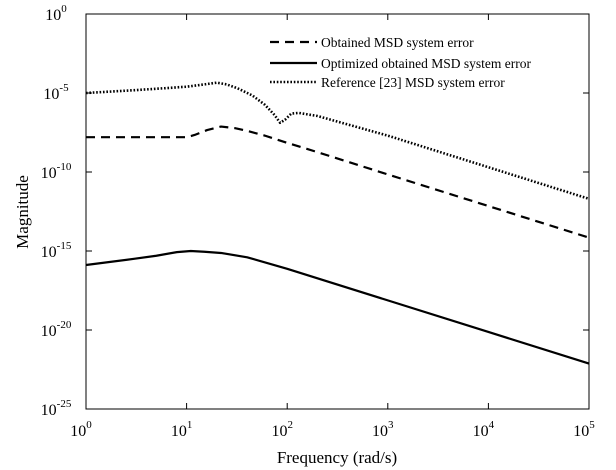  Describe the element at coordinates (592, 425) in the screenshot. I see `x-tick-exponent: 5` at that location.